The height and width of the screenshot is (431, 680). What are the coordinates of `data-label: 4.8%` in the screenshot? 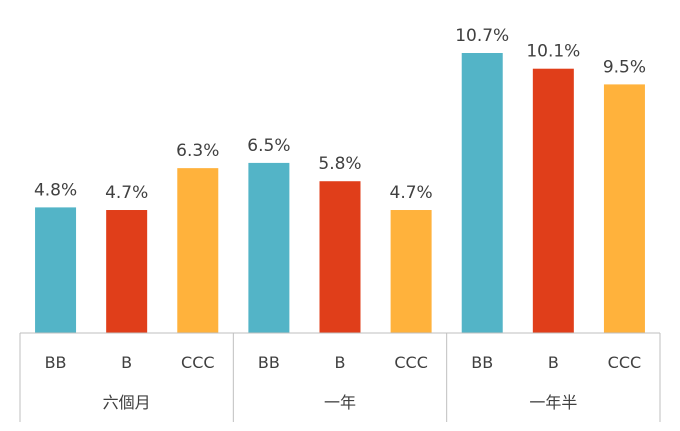 It's located at (55, 190).